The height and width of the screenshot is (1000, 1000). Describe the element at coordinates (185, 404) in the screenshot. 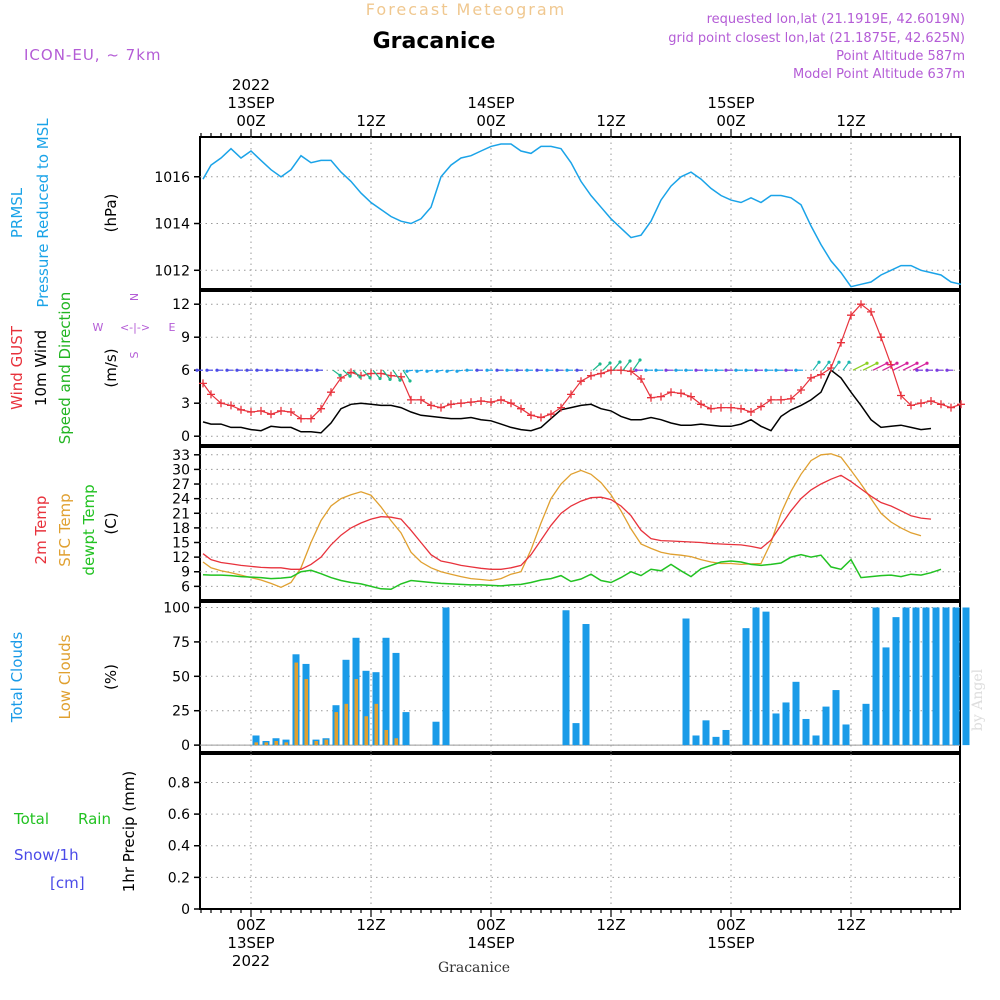

I see `y-tick-label: 3` at that location.